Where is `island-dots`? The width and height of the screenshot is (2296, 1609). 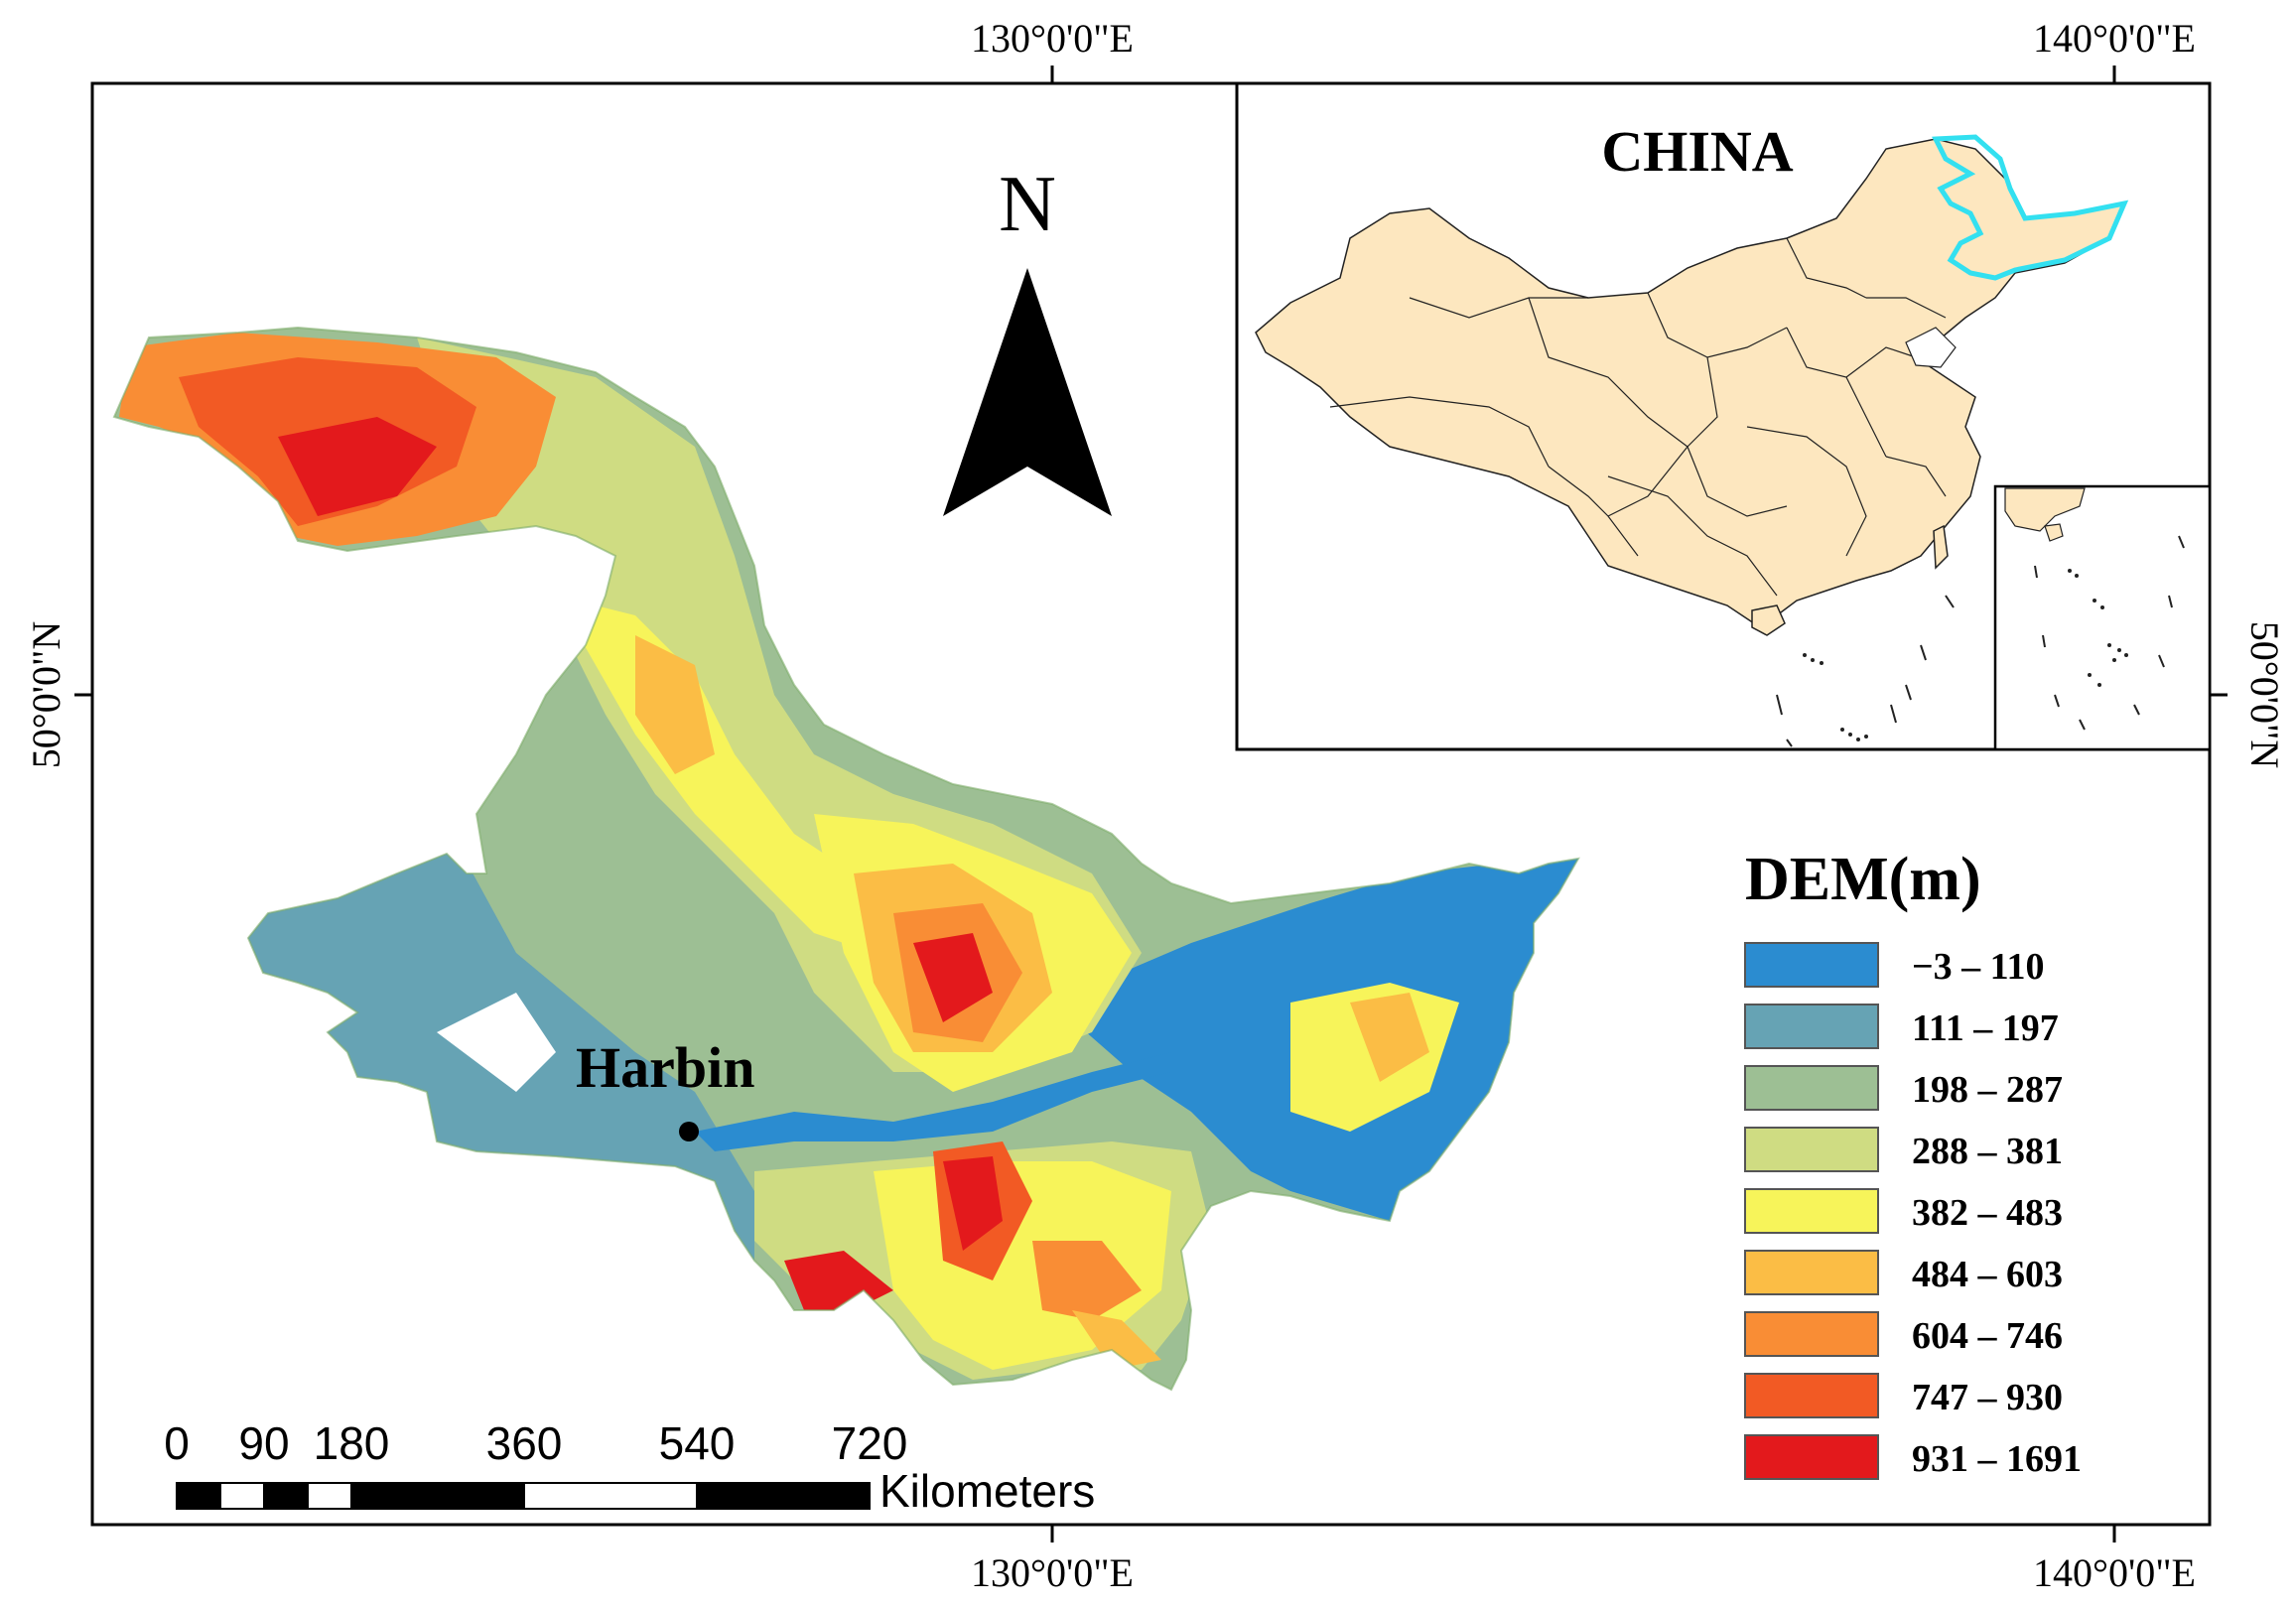
island-dots is located at coordinates (1836, 697).